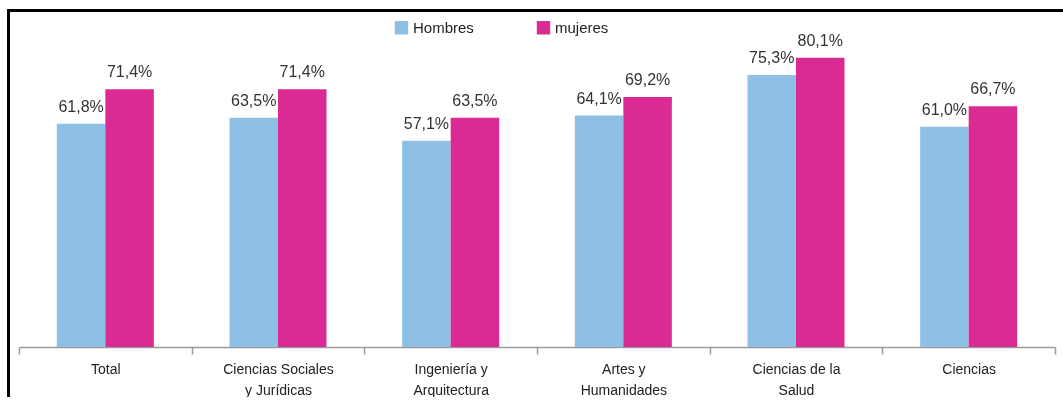 This screenshot has width=1063, height=407. Describe the element at coordinates (81, 106) in the screenshot. I see `data-label: 61,8%` at that location.